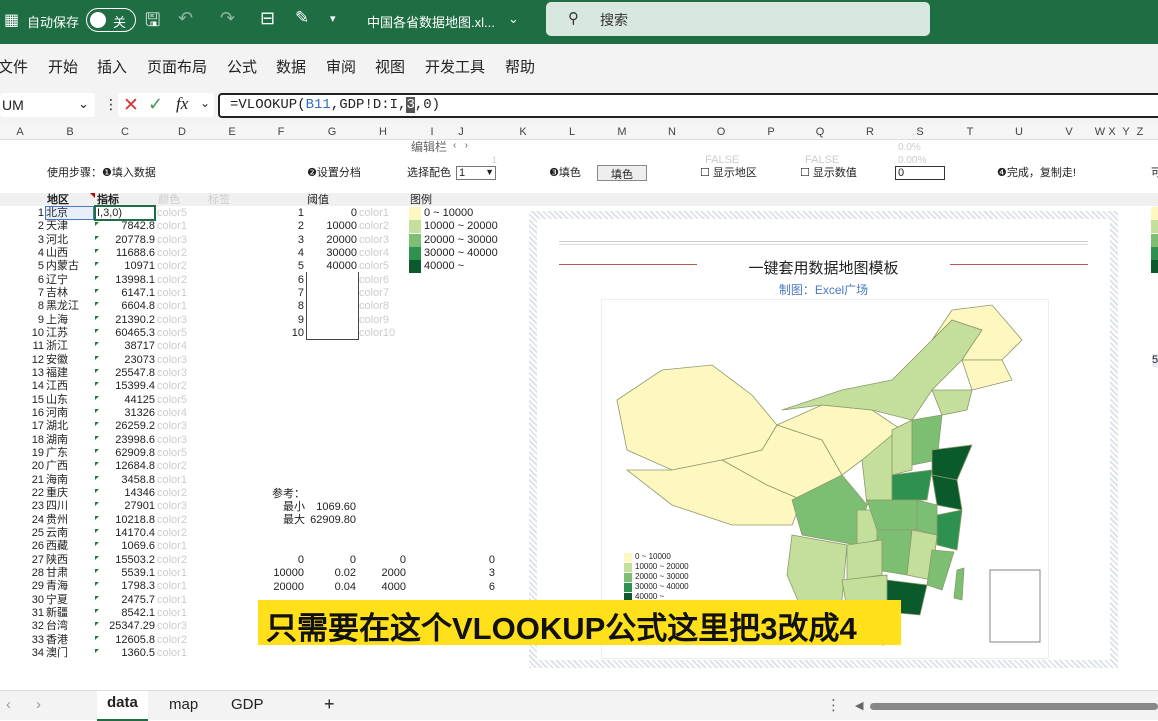 Image resolution: width=1158 pixels, height=721 pixels. I want to click on customize-icon: ▾, so click(333, 19).